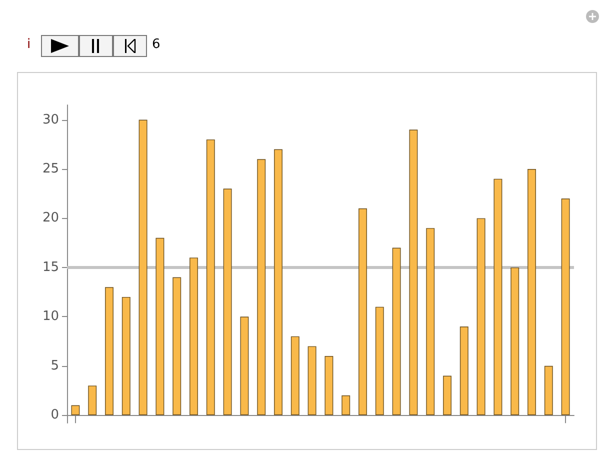 The height and width of the screenshot is (454, 610). I want to click on y-tick-label: 5, so click(54, 366).